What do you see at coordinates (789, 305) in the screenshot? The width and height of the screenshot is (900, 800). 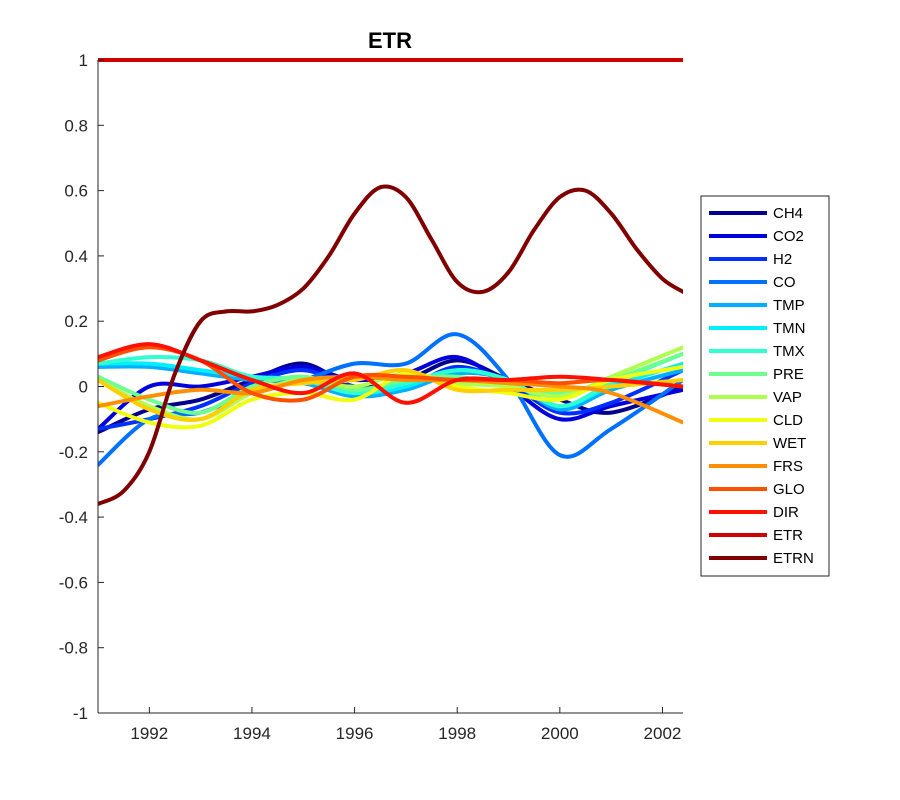 I see `legend-label-tmp: TMP` at bounding box center [789, 305].